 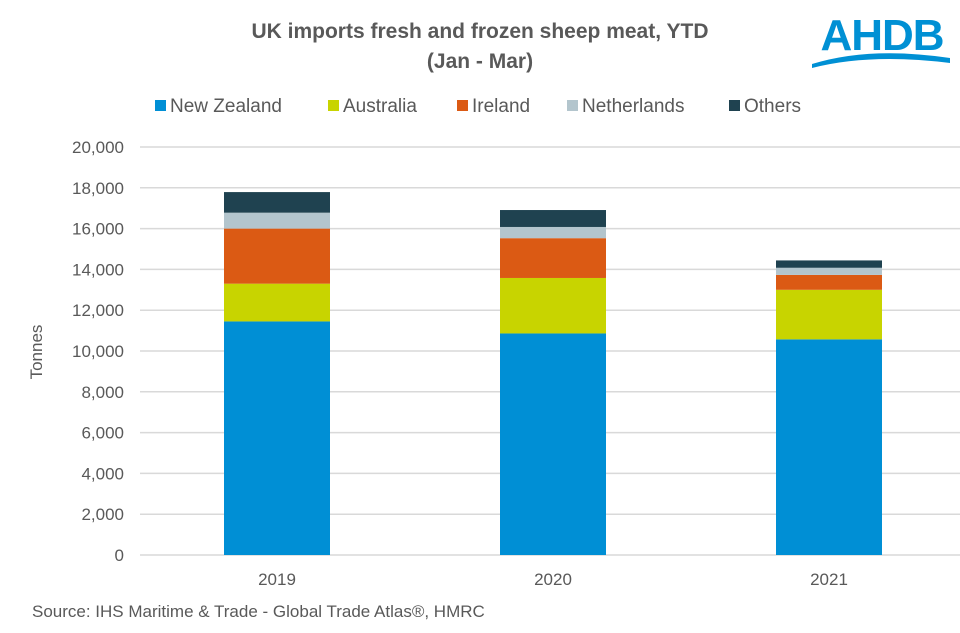 I want to click on y-tick-label: 8,000, so click(x=102, y=392).